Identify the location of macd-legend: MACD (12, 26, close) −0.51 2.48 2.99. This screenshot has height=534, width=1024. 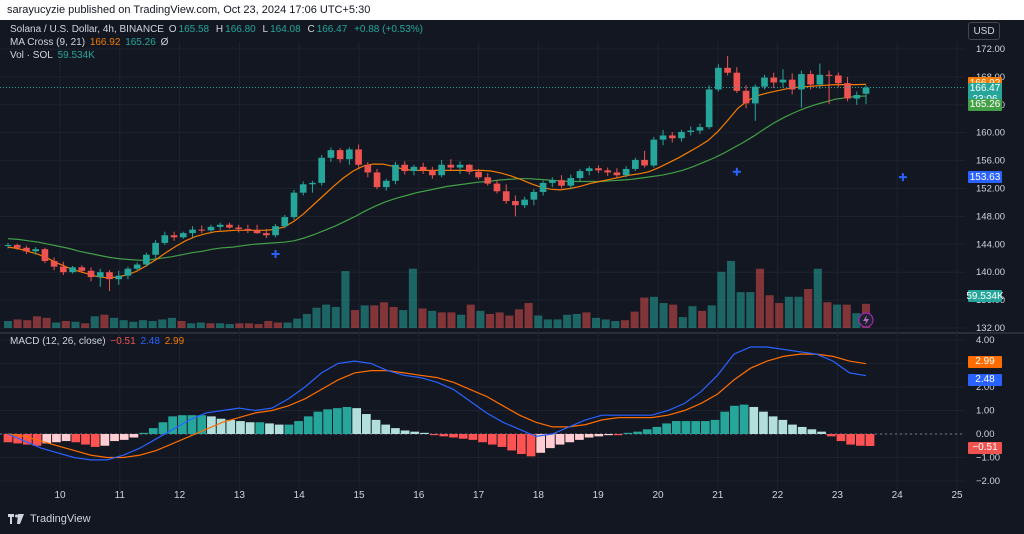
(98, 341).